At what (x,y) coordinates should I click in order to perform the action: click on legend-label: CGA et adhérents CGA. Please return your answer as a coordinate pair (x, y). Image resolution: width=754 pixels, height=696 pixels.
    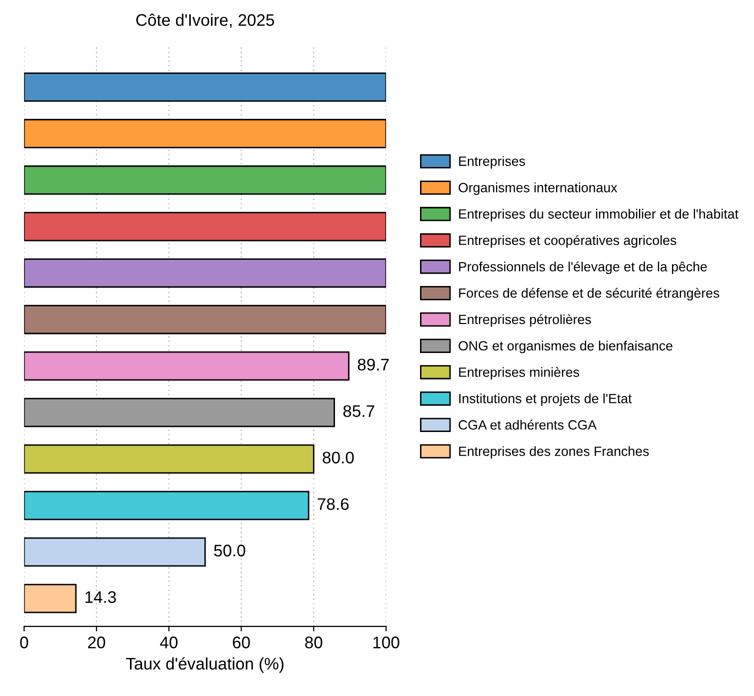
    Looking at the image, I should click on (527, 425).